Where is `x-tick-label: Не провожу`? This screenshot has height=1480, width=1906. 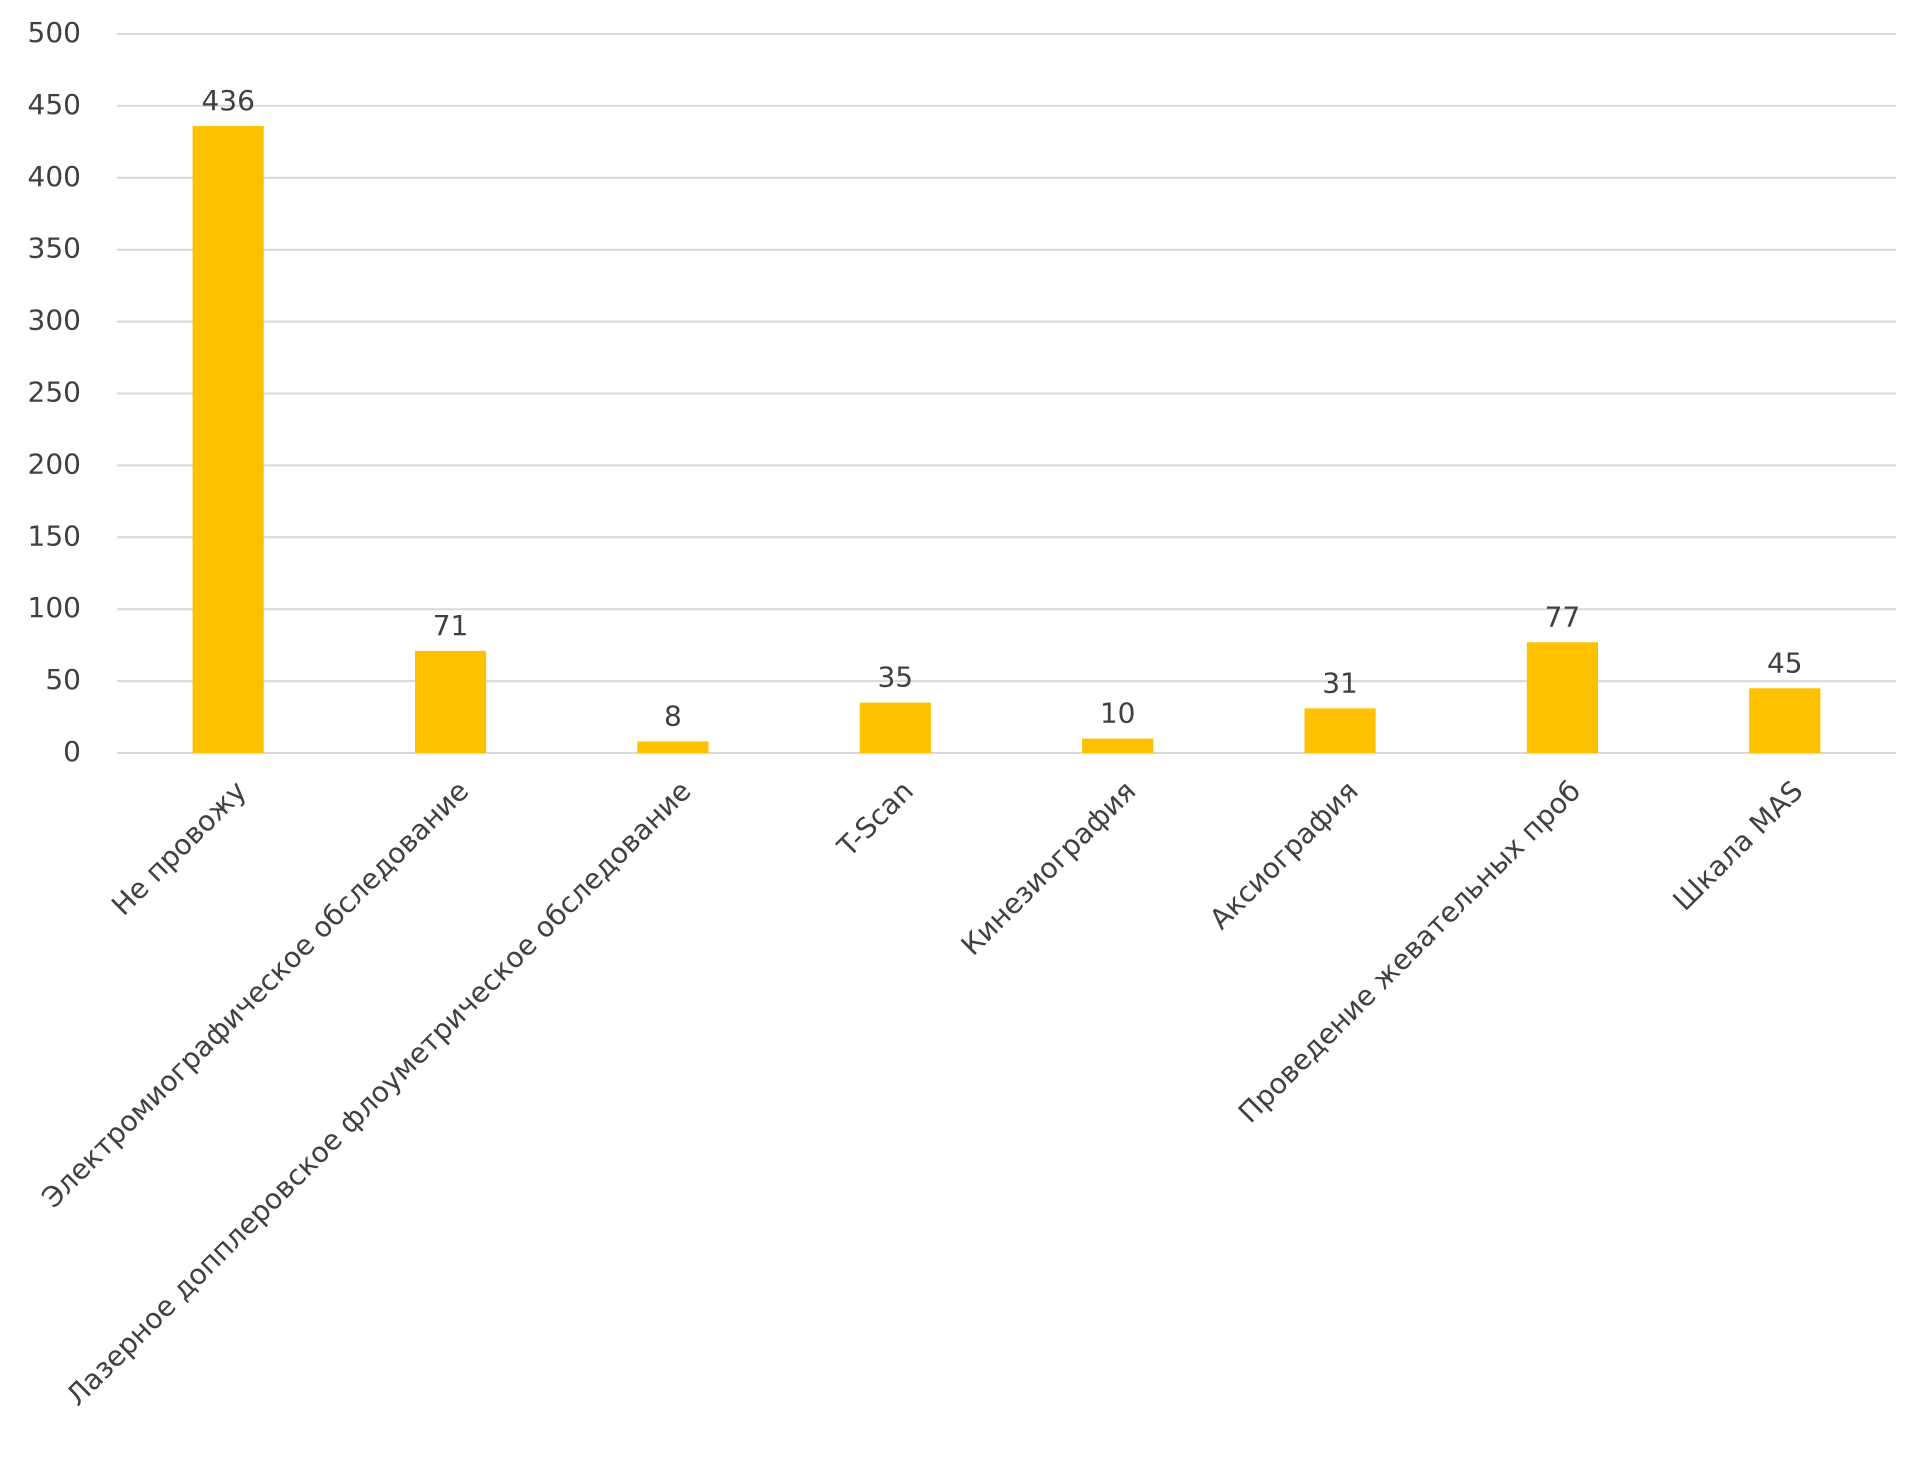 x-tick-label: Не провожу is located at coordinates (179, 848).